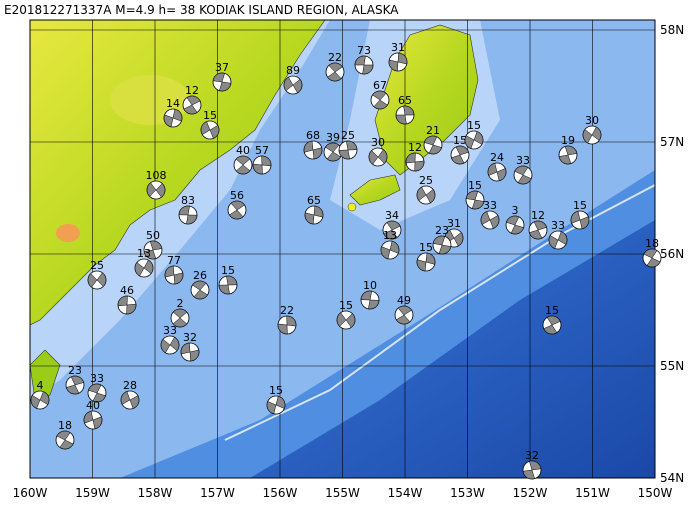 The height and width of the screenshot is (511, 699). I want to click on event-depth: 4, so click(40, 385).